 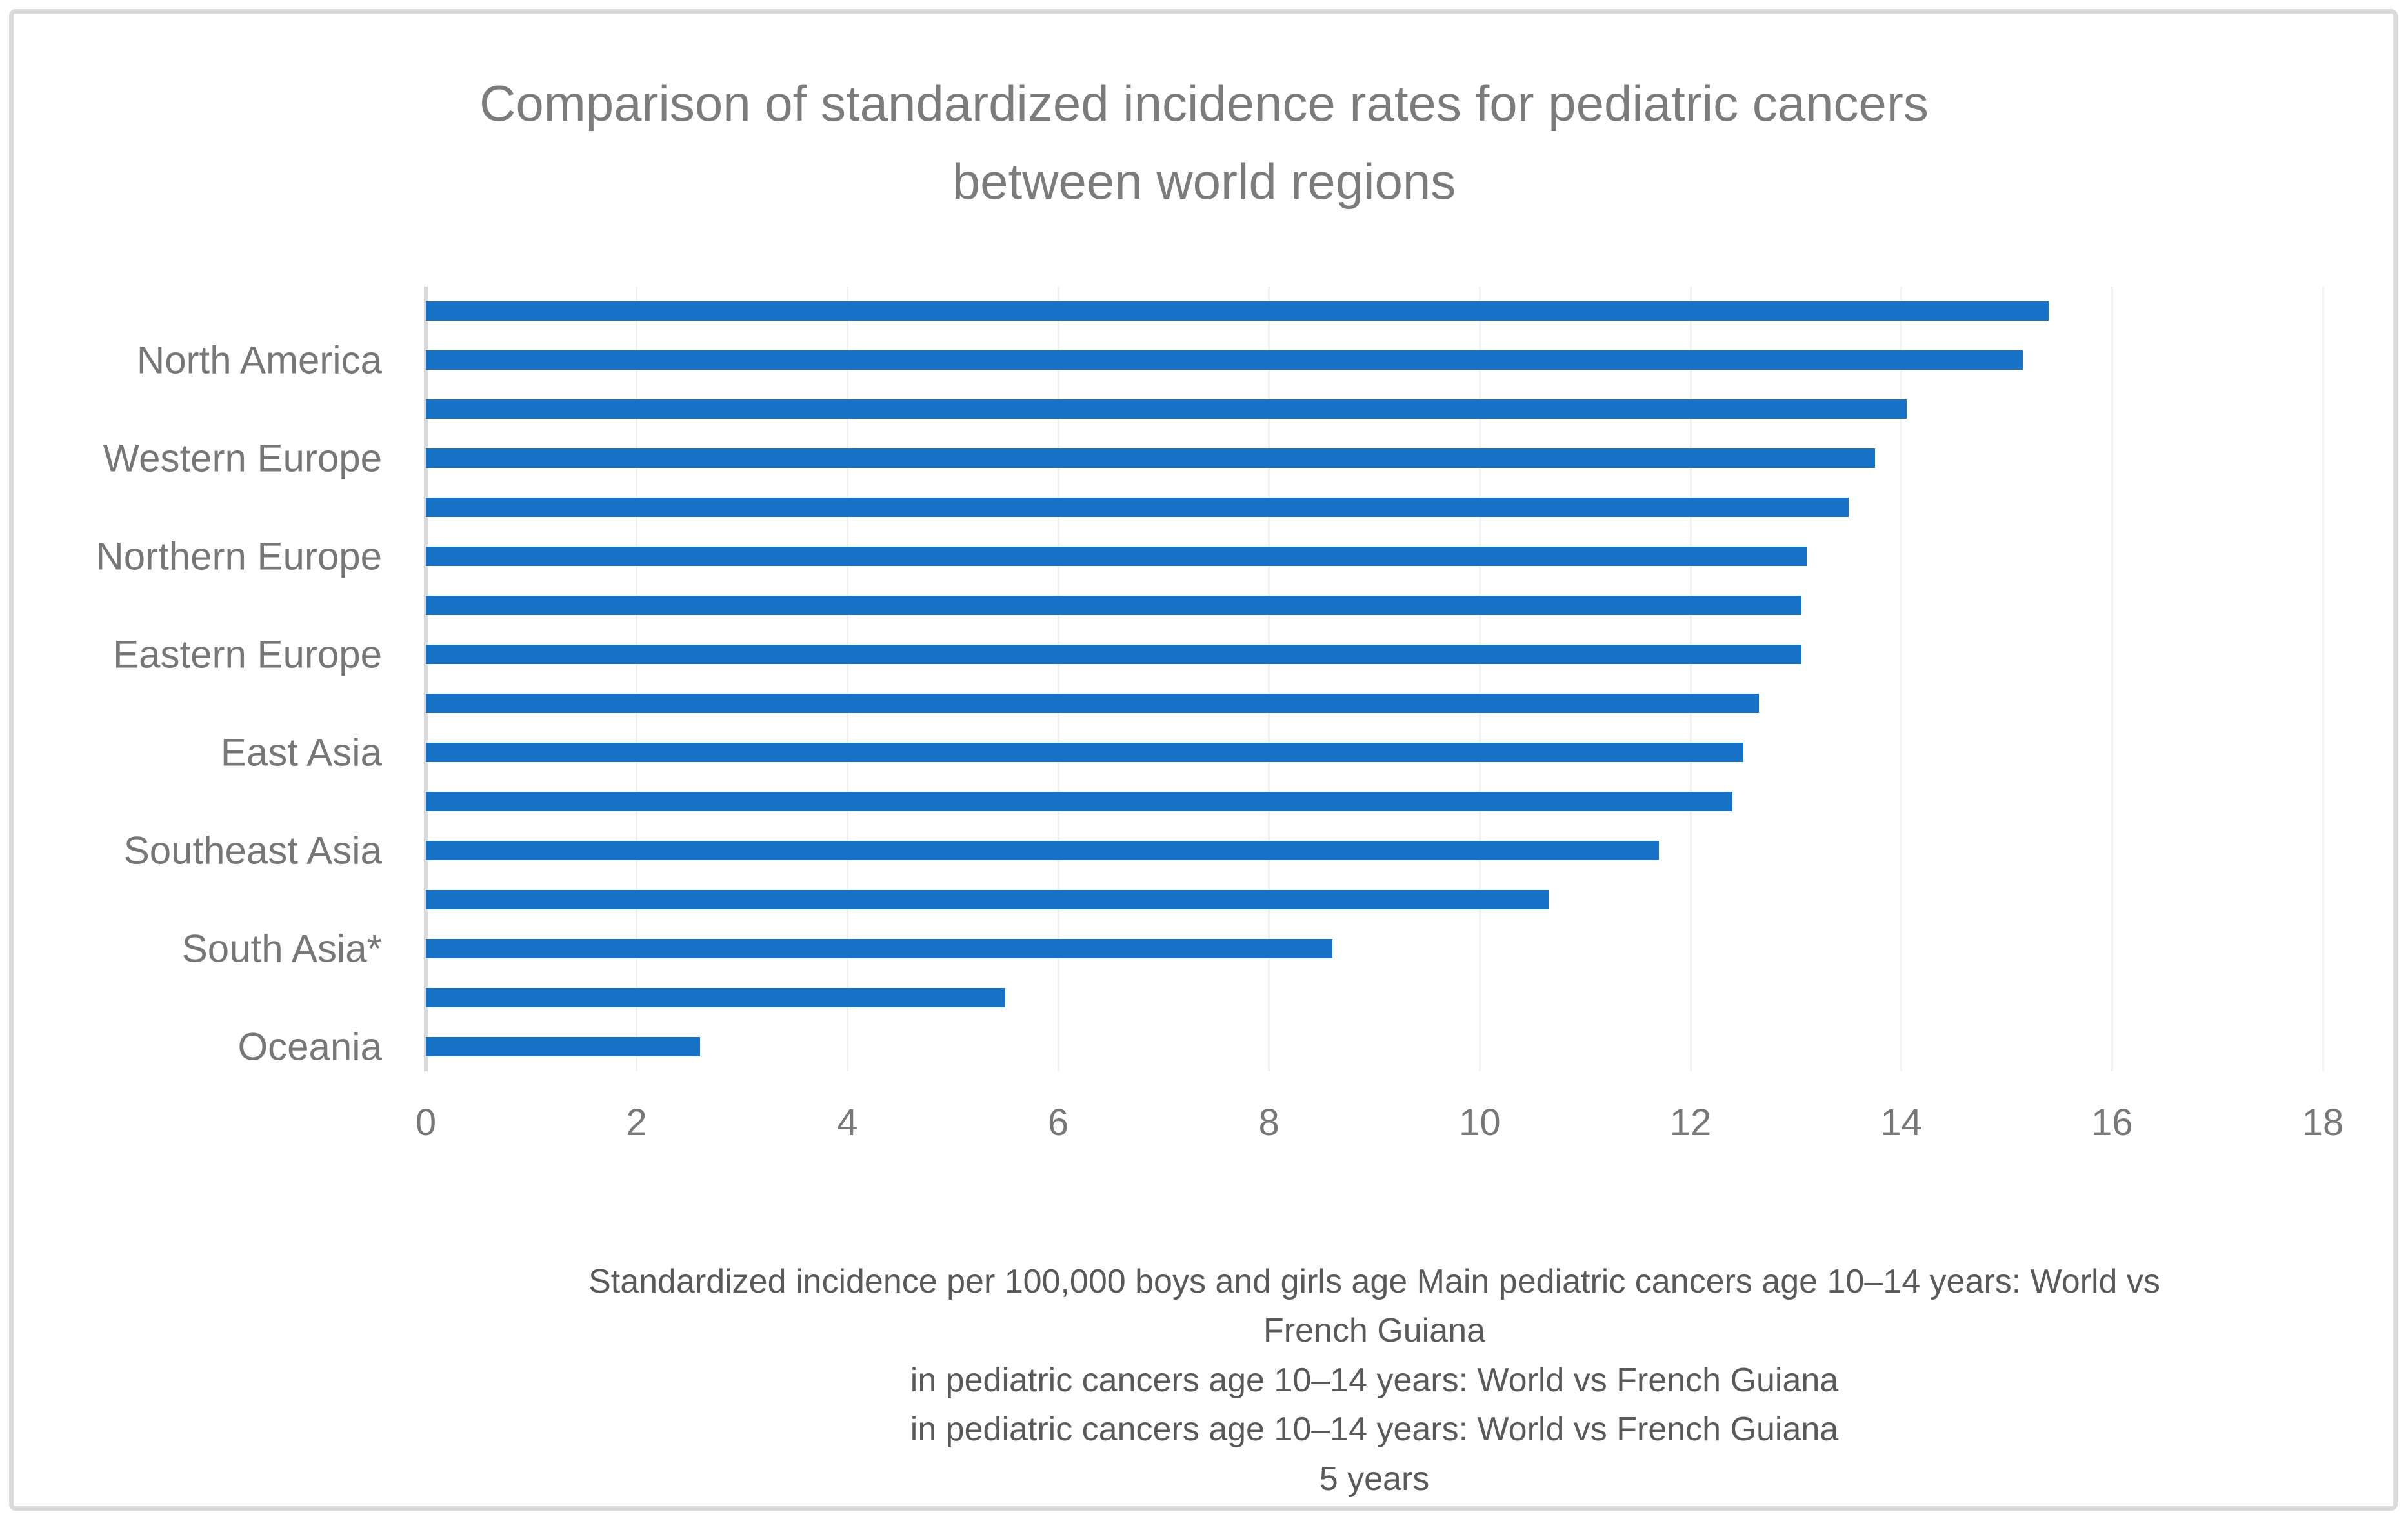 I want to click on x-tick-label: 12, so click(x=1690, y=1122).